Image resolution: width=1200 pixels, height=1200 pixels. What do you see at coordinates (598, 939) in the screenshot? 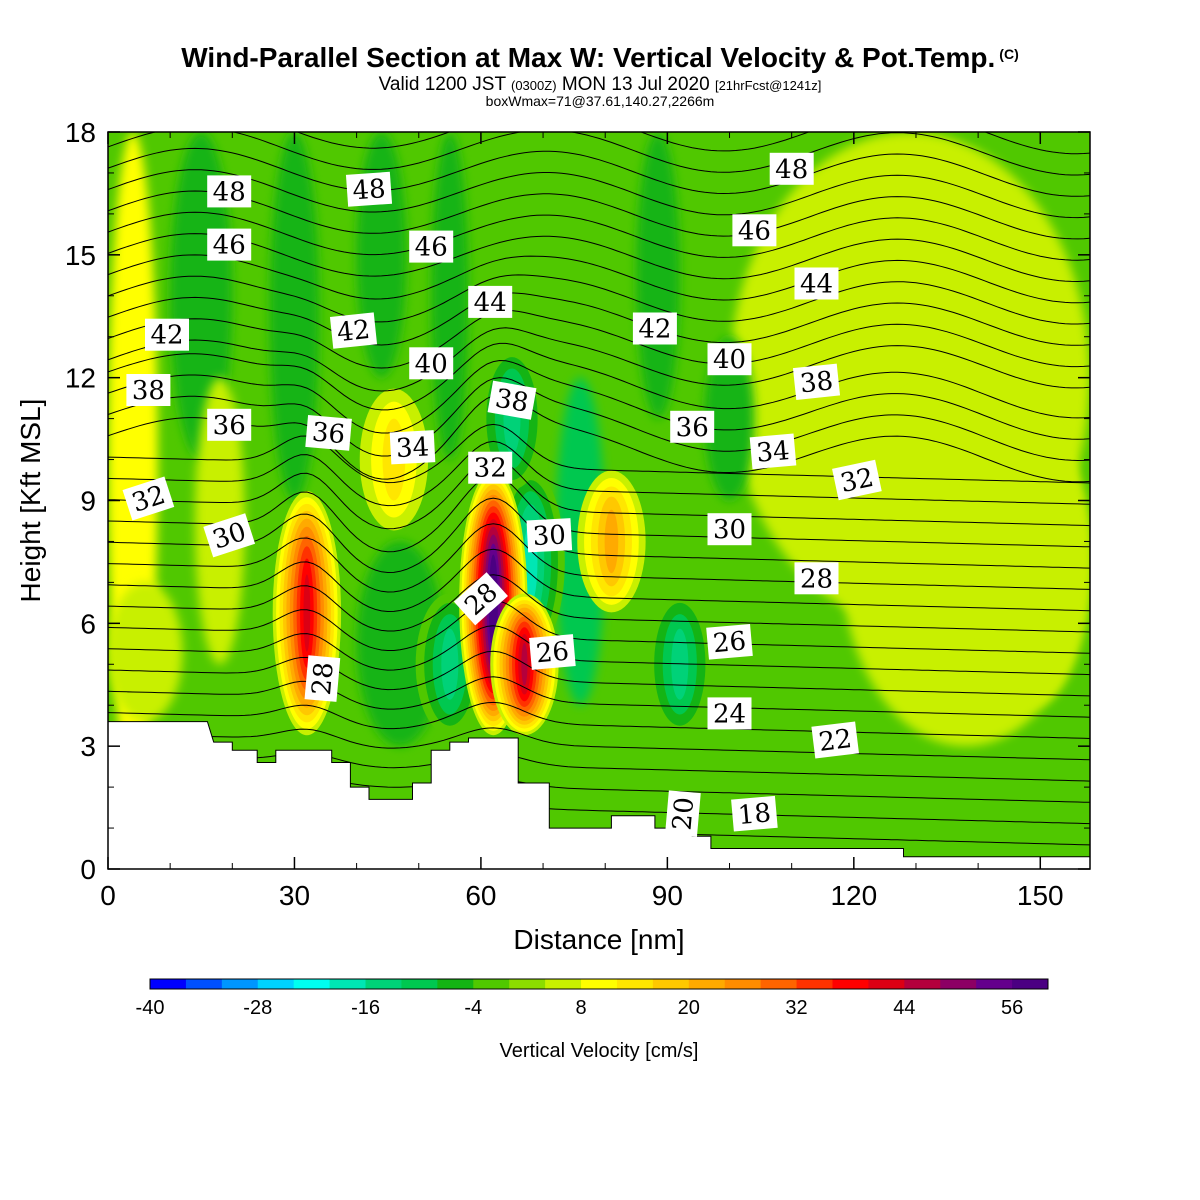
I see `x-axis-label: Distance [nm]` at bounding box center [598, 939].